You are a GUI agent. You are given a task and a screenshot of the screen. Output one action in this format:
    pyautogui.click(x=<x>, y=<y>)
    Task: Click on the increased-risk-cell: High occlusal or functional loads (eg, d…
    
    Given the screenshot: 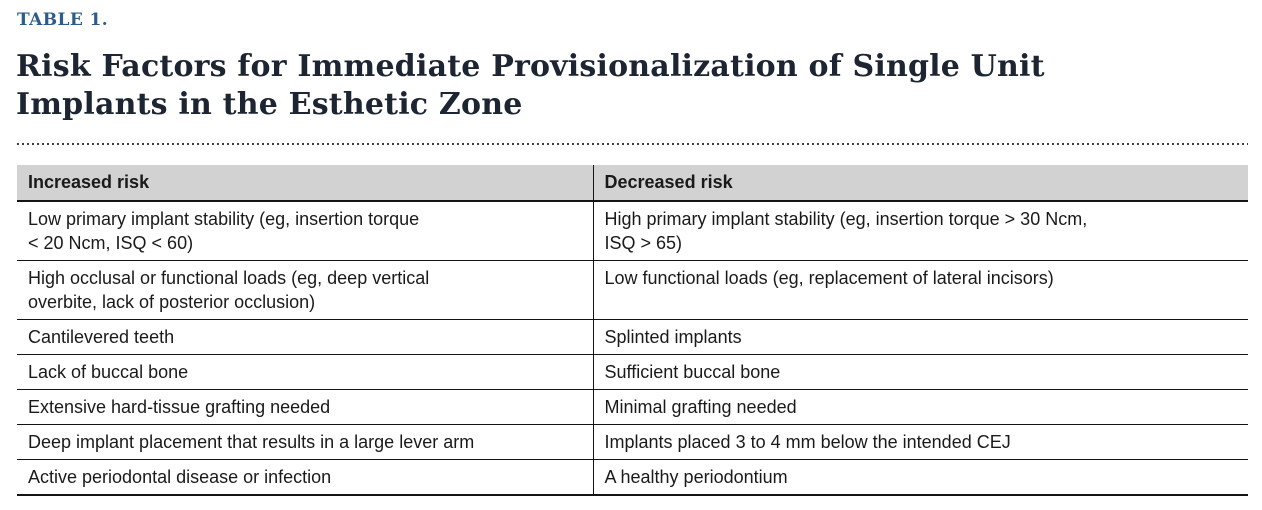 What is the action you would take?
    pyautogui.click(x=305, y=290)
    